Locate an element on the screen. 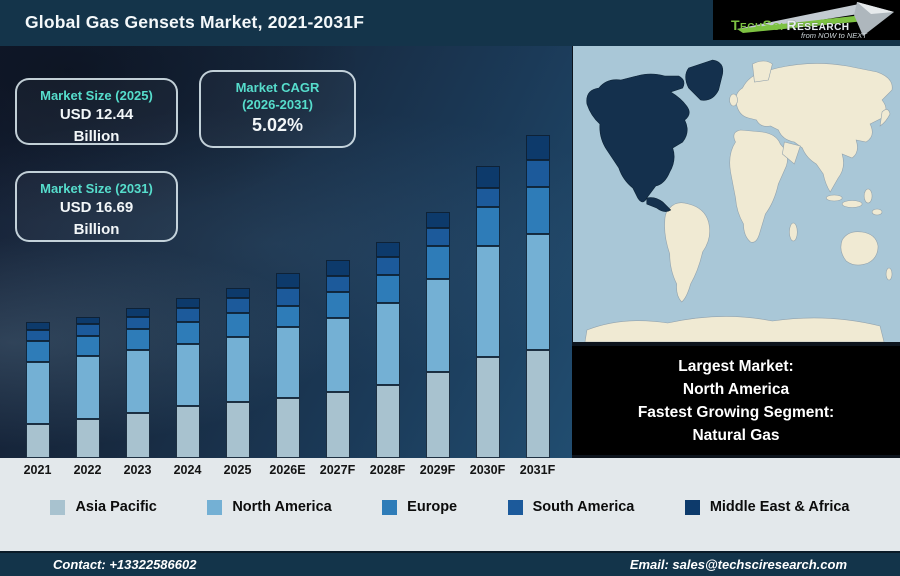  x-axis-label-2028F: 2028F is located at coordinates (387, 470).